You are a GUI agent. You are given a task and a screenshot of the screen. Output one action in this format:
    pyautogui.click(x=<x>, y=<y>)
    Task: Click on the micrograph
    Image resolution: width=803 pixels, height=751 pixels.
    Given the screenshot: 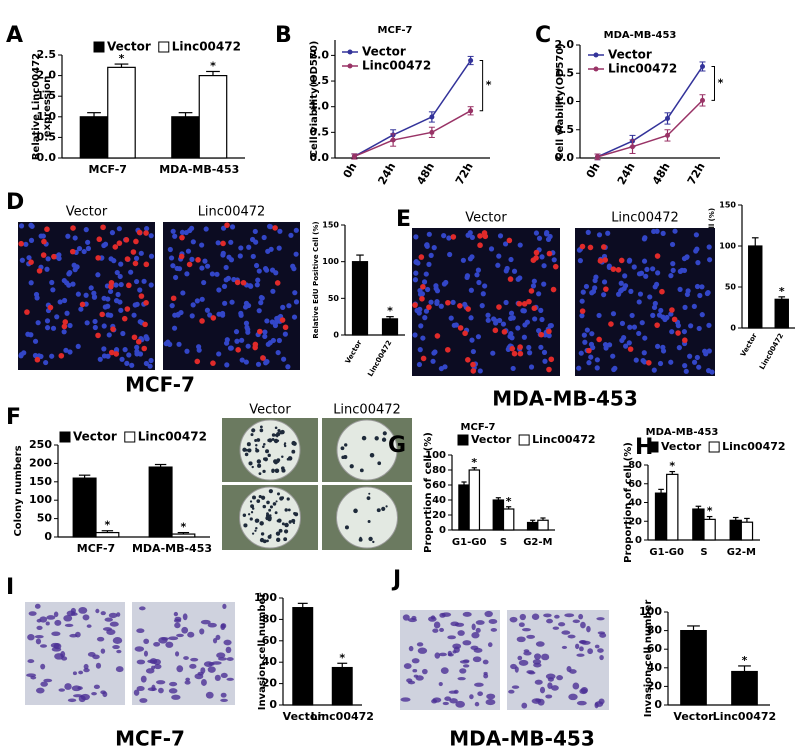 What is the action you would take?
    pyautogui.click(x=75, y=653)
    